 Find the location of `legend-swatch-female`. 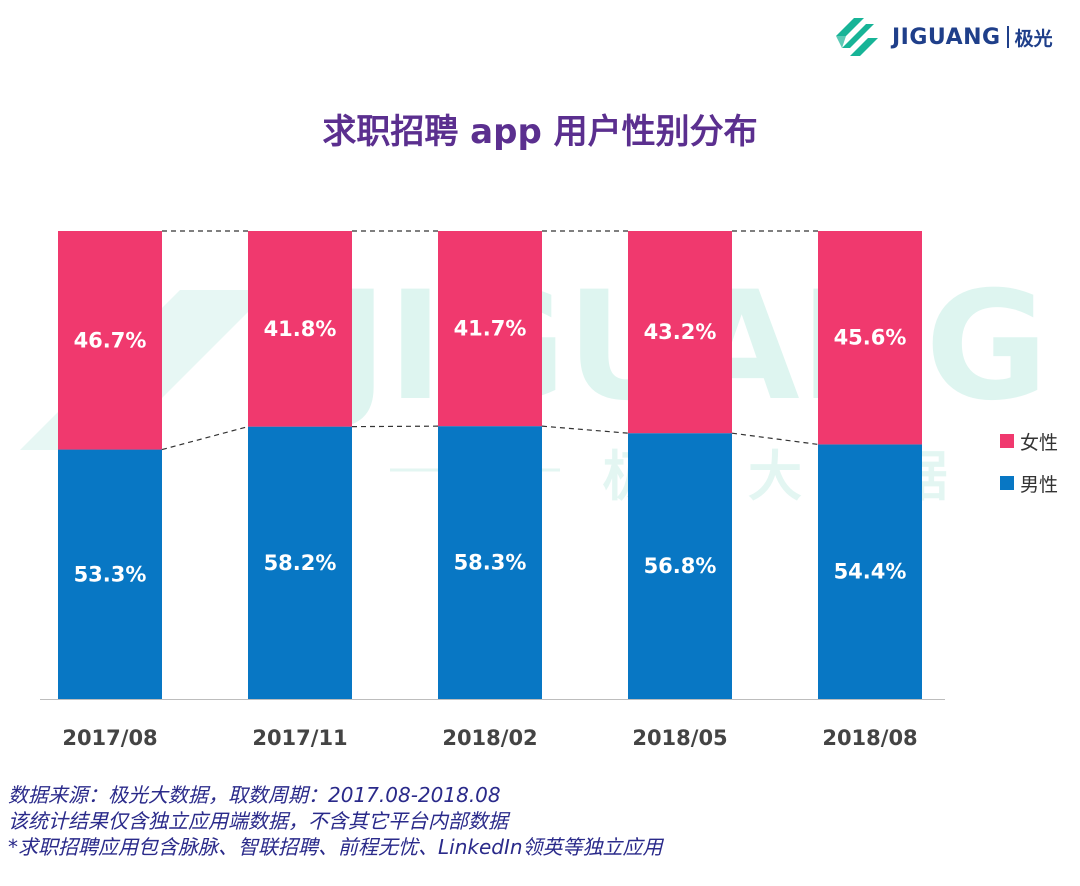

legend-swatch-female is located at coordinates (1007, 441).